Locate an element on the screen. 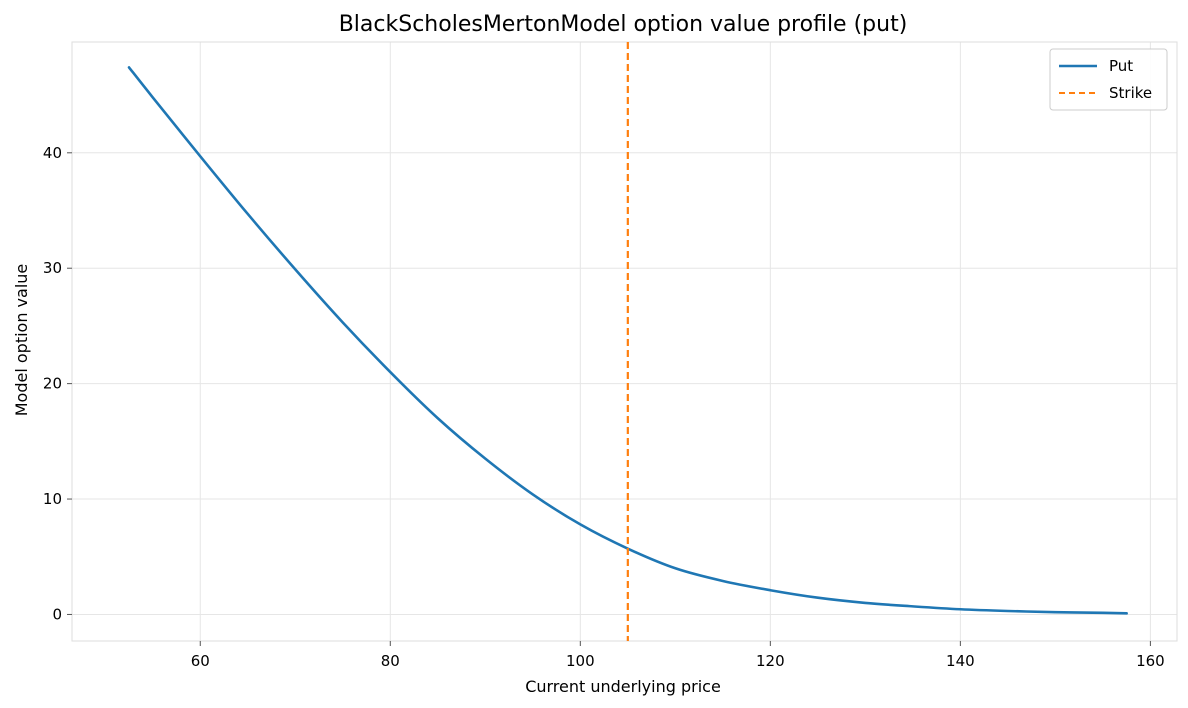  x-axis-label: Current underlying price is located at coordinates (623, 686).